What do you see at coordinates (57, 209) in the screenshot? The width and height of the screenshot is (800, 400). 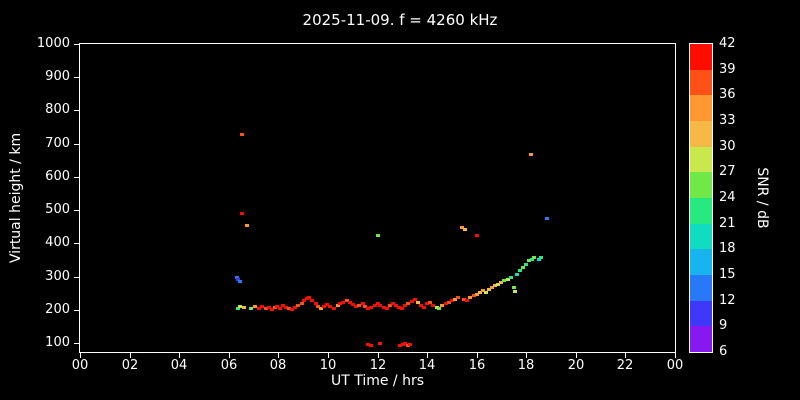 I see `y-tick-label: 500` at bounding box center [57, 209].